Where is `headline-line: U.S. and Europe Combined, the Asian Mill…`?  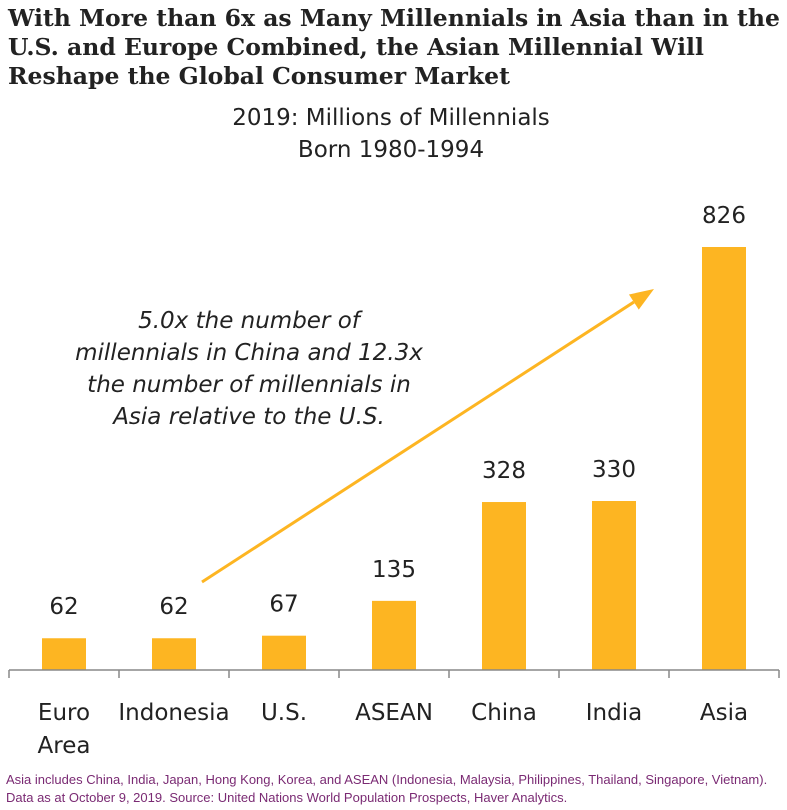 headline-line: U.S. and Europe Combined, the Asian Mill… is located at coordinates (356, 47).